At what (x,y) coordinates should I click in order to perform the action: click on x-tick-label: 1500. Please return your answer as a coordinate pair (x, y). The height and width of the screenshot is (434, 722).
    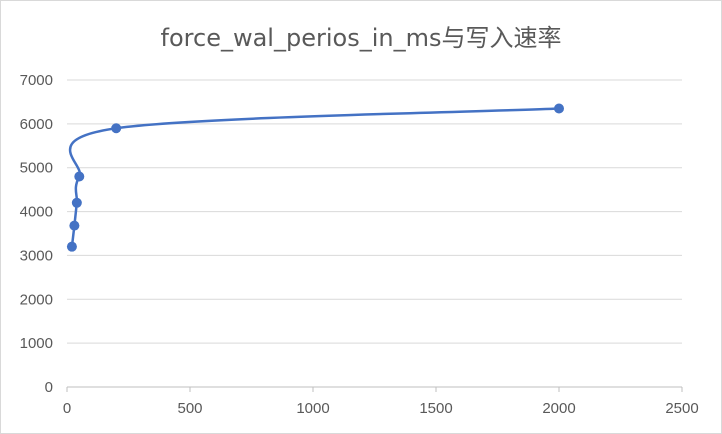
    Looking at the image, I should click on (435, 408).